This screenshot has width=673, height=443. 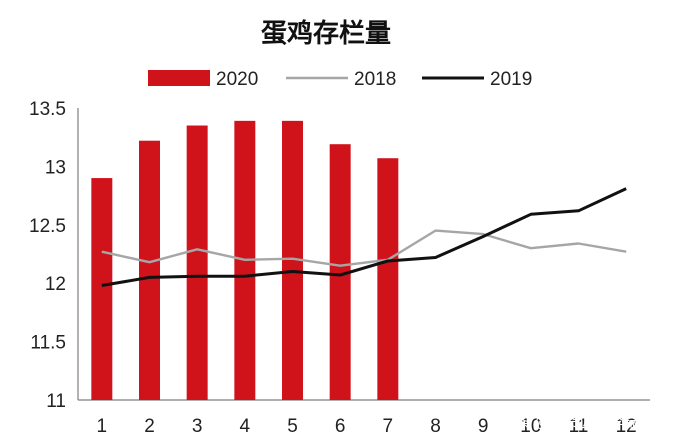 I want to click on x-tick-label: 10, so click(x=530, y=426).